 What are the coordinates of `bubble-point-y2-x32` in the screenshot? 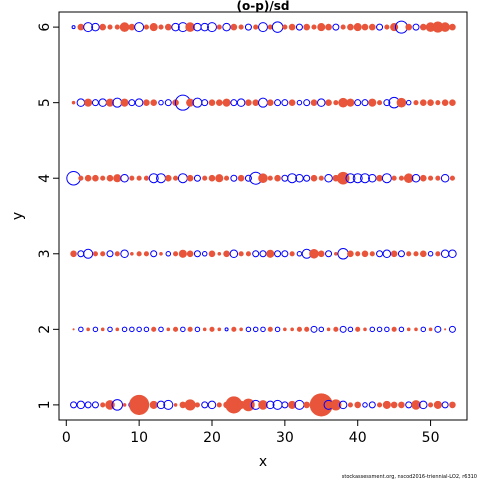 It's located at (299, 329).